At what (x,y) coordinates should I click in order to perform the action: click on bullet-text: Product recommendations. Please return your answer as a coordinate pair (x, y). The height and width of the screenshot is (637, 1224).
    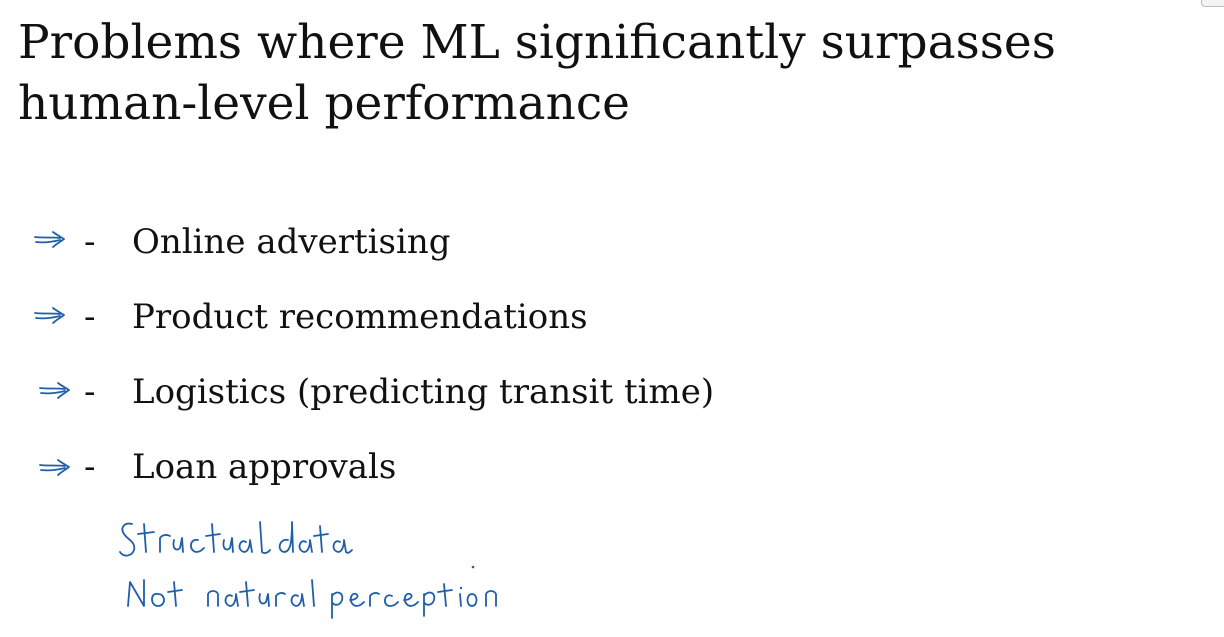
    Looking at the image, I should click on (360, 317).